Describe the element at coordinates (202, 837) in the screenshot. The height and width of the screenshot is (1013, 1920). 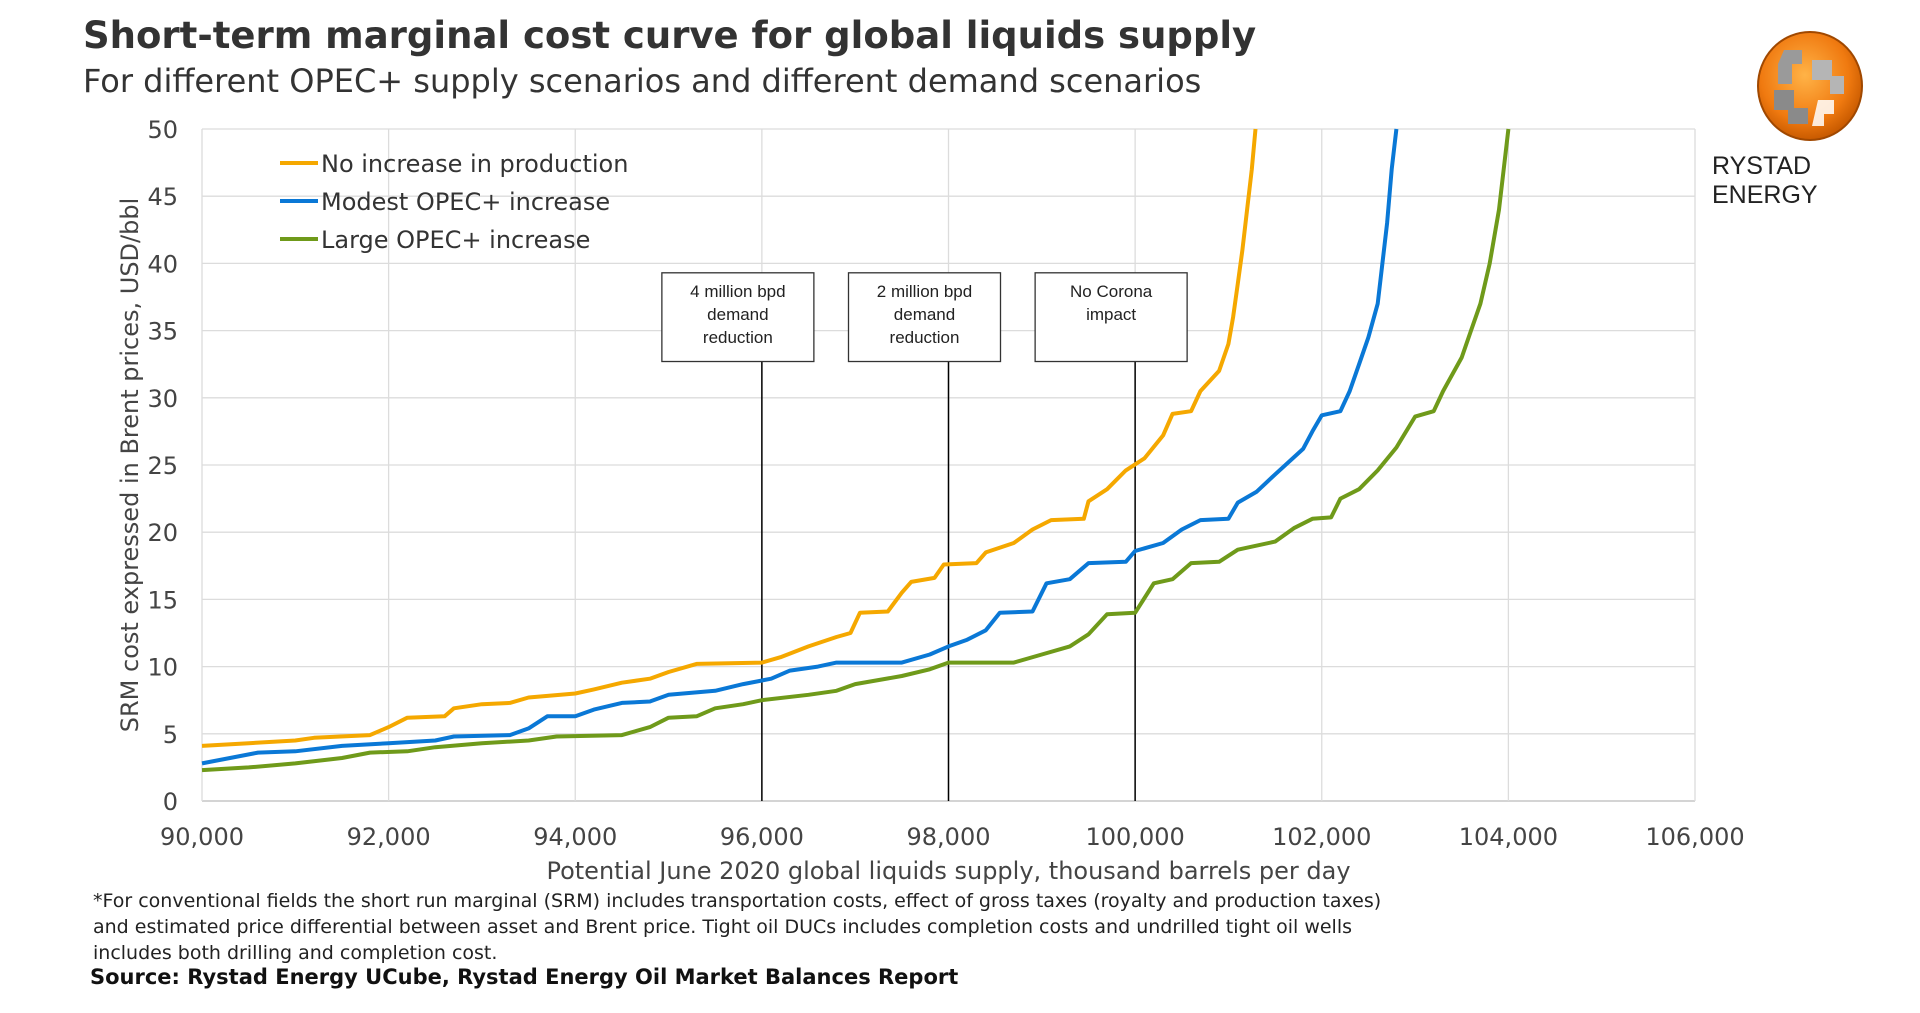
I see `x-tick-label: 90,000` at that location.